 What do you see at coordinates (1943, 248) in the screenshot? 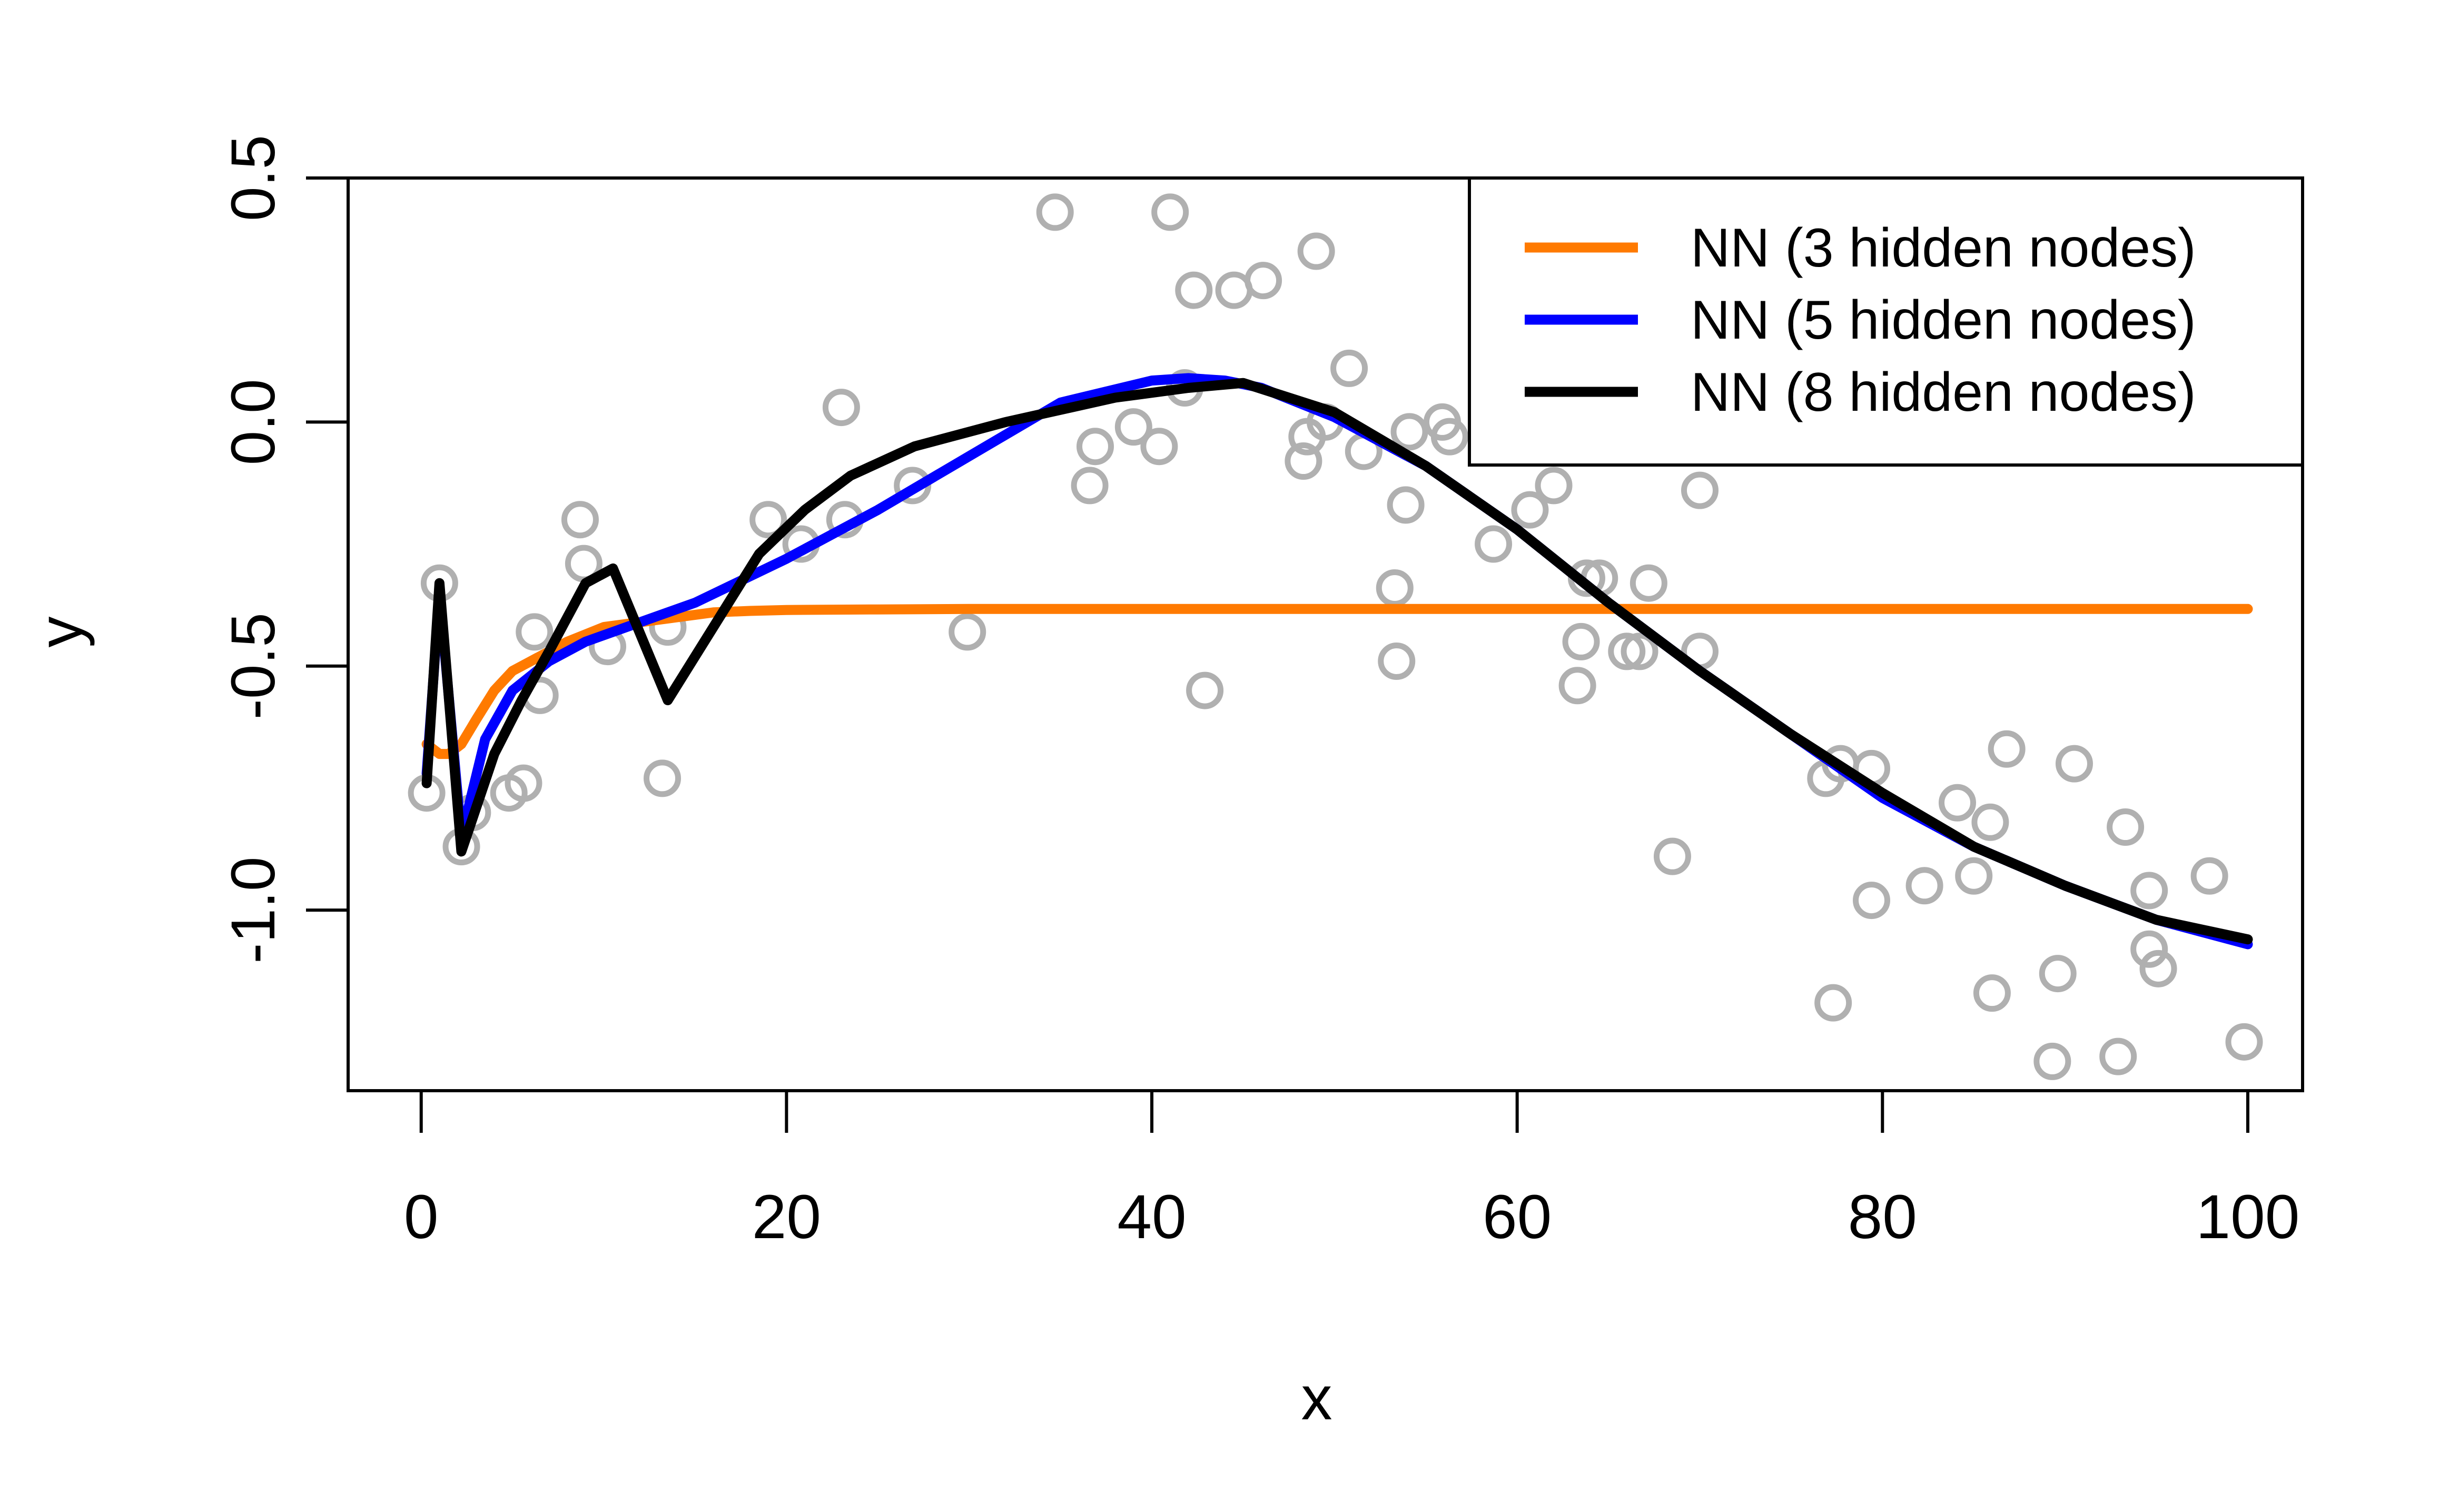
I see `legend-label-1: NN (3 hidden nodes)` at bounding box center [1943, 248].